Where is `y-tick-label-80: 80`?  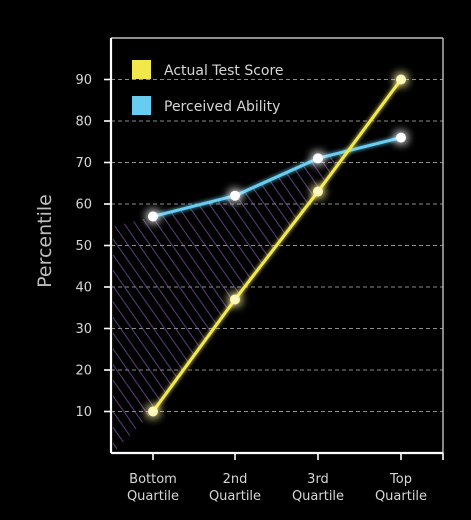 y-tick-label-80: 80 is located at coordinates (83, 122).